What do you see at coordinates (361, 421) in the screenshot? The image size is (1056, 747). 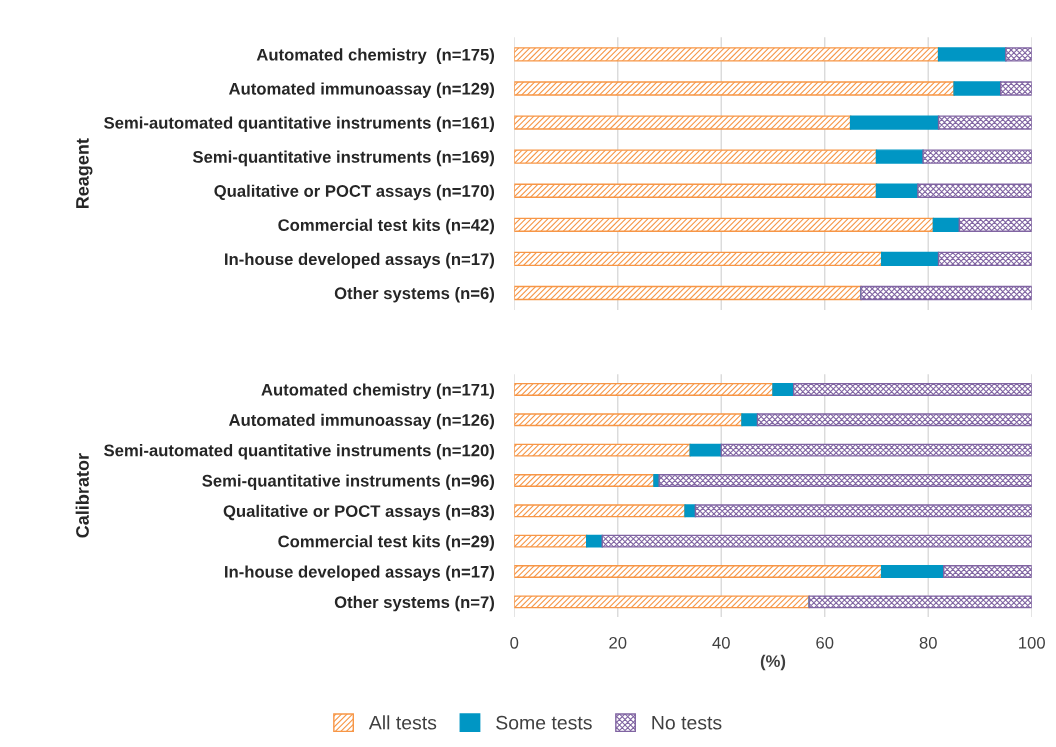 I see `y-tick-label: Automated immunoassay (n=126)` at bounding box center [361, 421].